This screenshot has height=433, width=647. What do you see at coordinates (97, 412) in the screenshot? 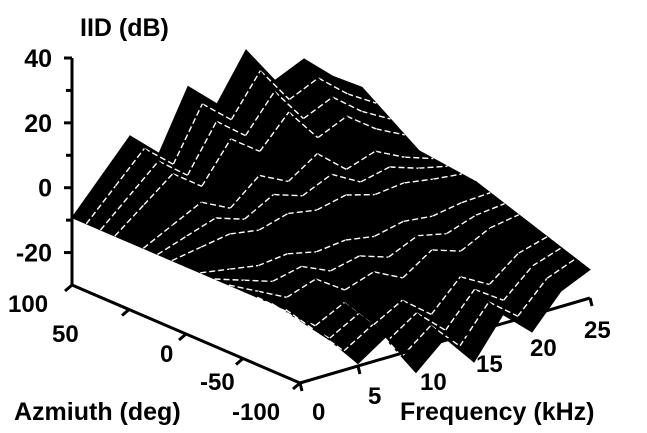
I see `y-axis-title: Azmiuth (deg)` at bounding box center [97, 412].